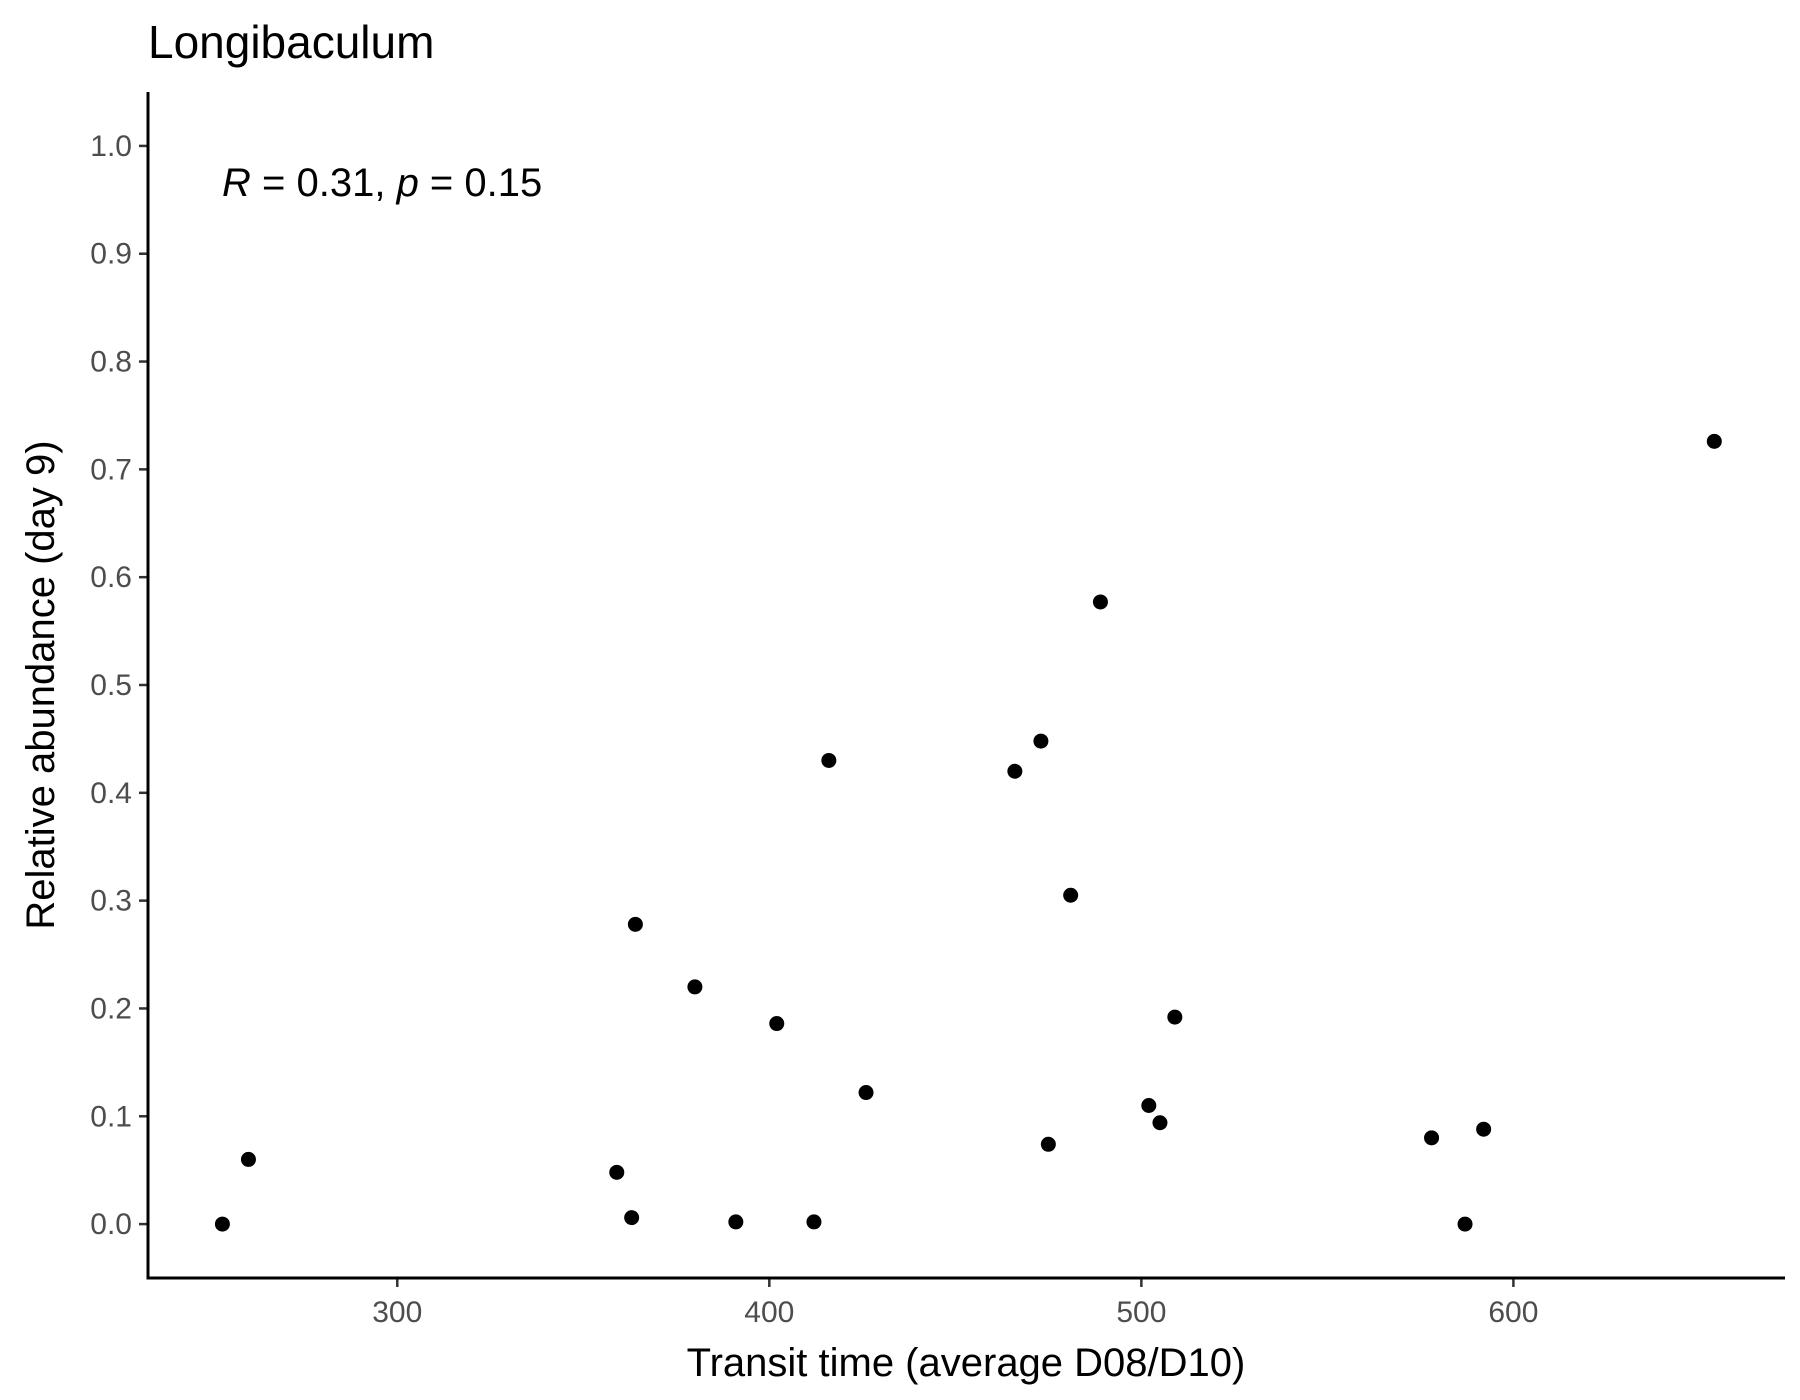  Describe the element at coordinates (111, 901) in the screenshot. I see `y-tick-label: 0.3` at that location.